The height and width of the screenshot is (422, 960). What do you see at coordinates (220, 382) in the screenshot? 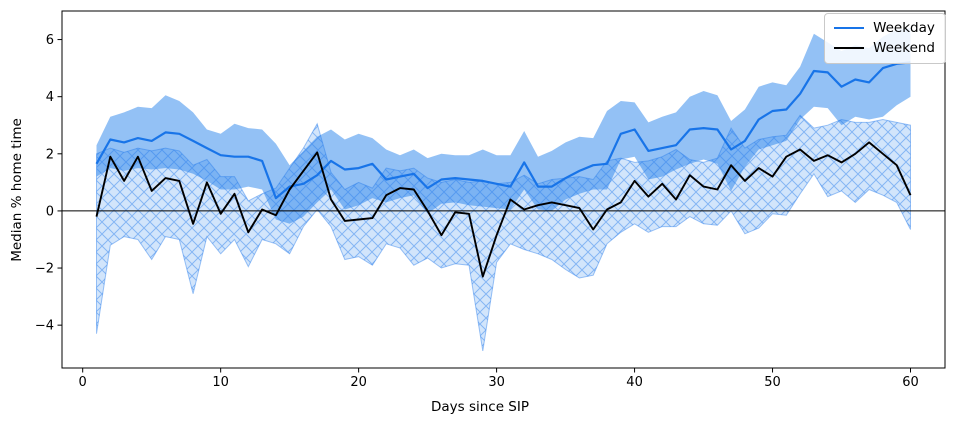
I see `x-tick-label: 10` at bounding box center [220, 382].